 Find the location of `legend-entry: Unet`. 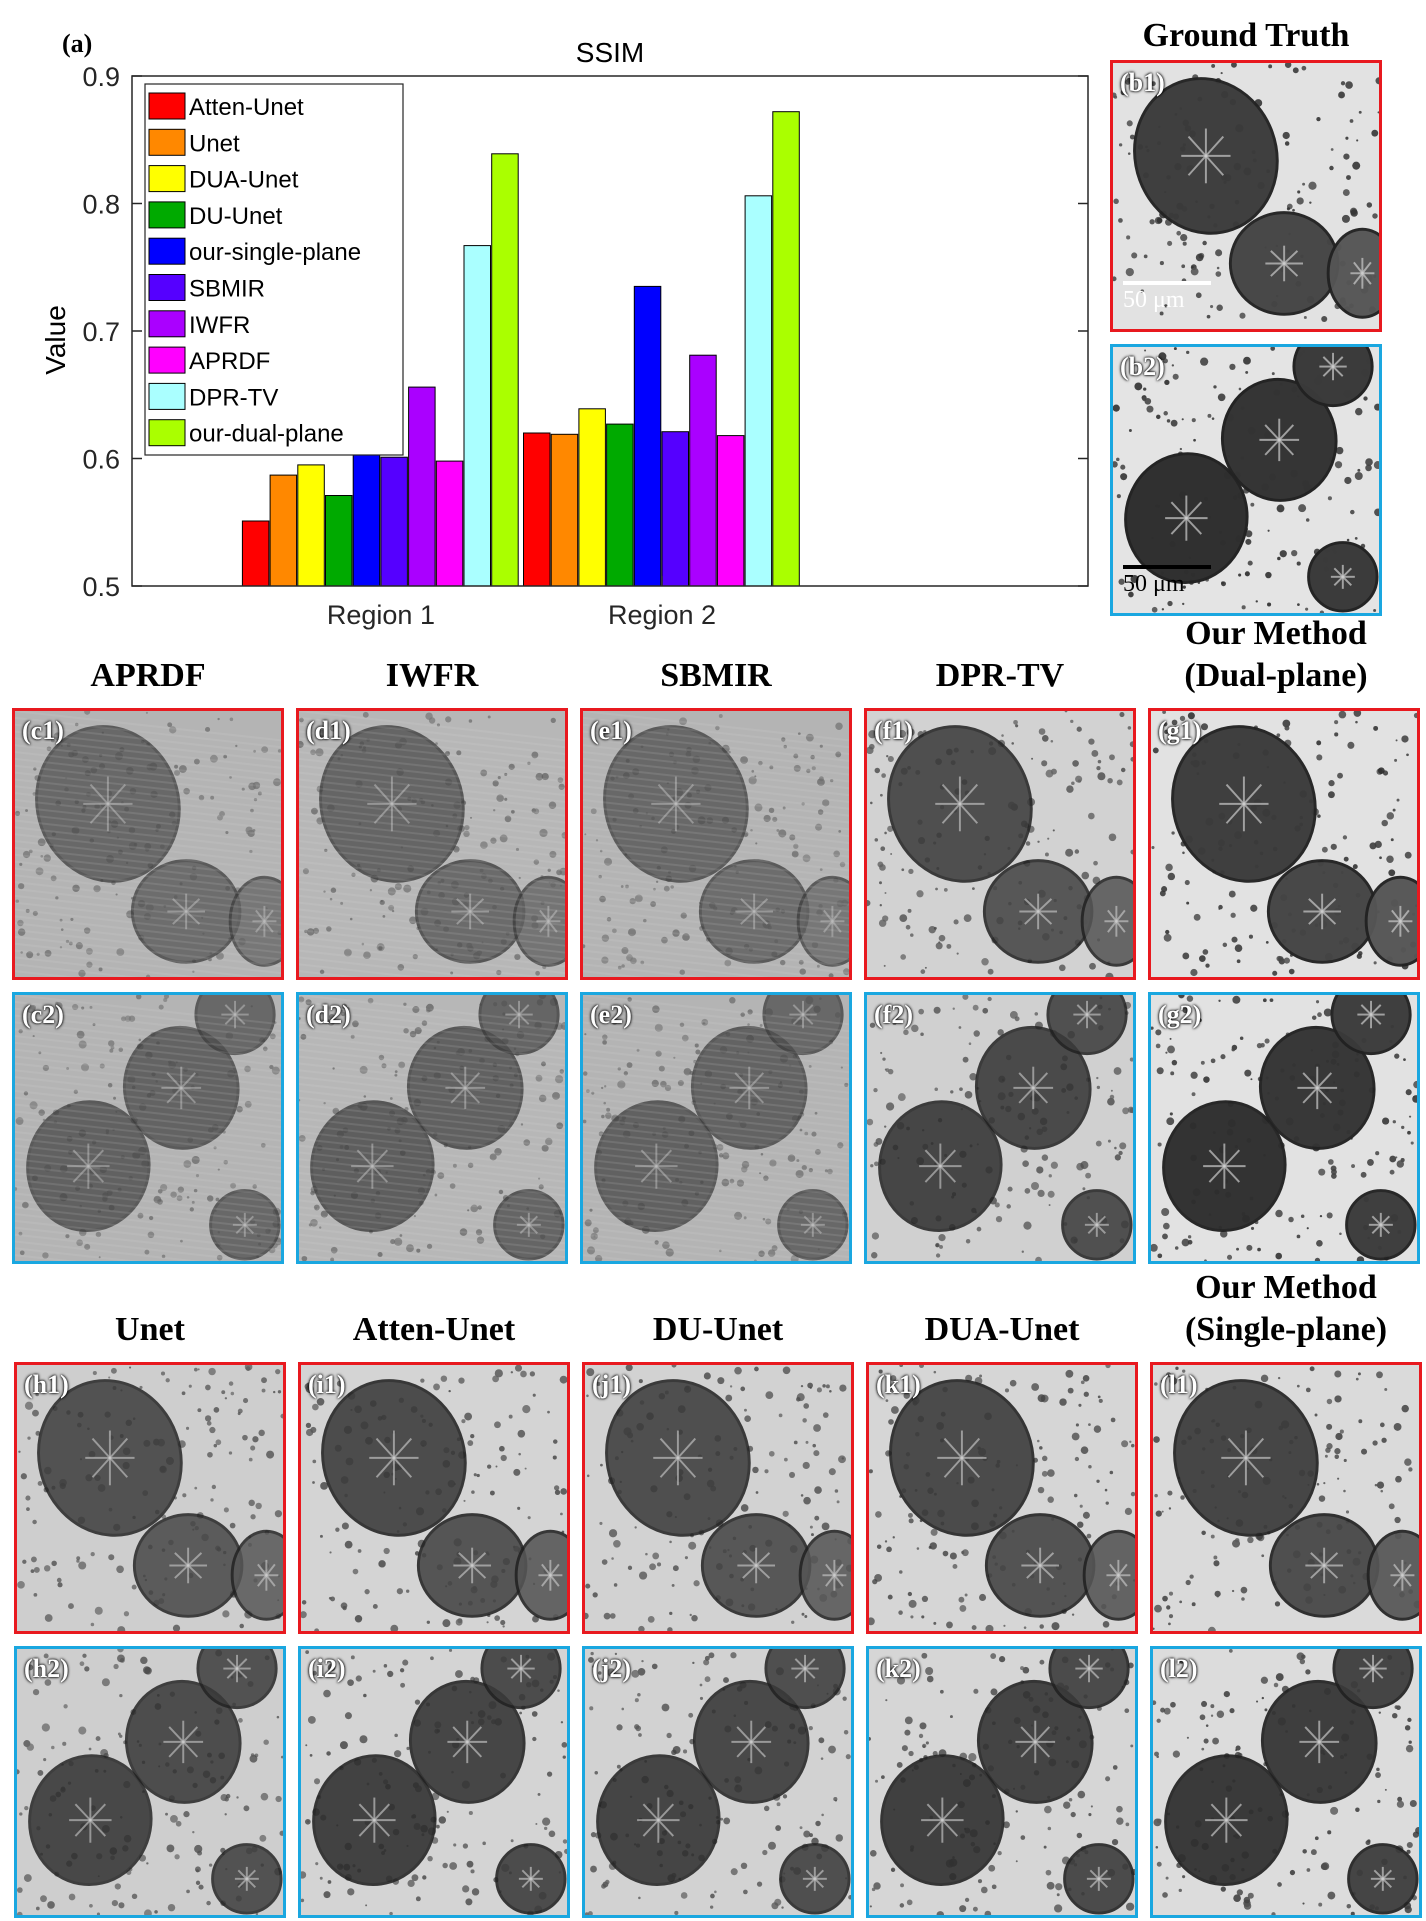

legend-entry: Unet is located at coordinates (214, 143).